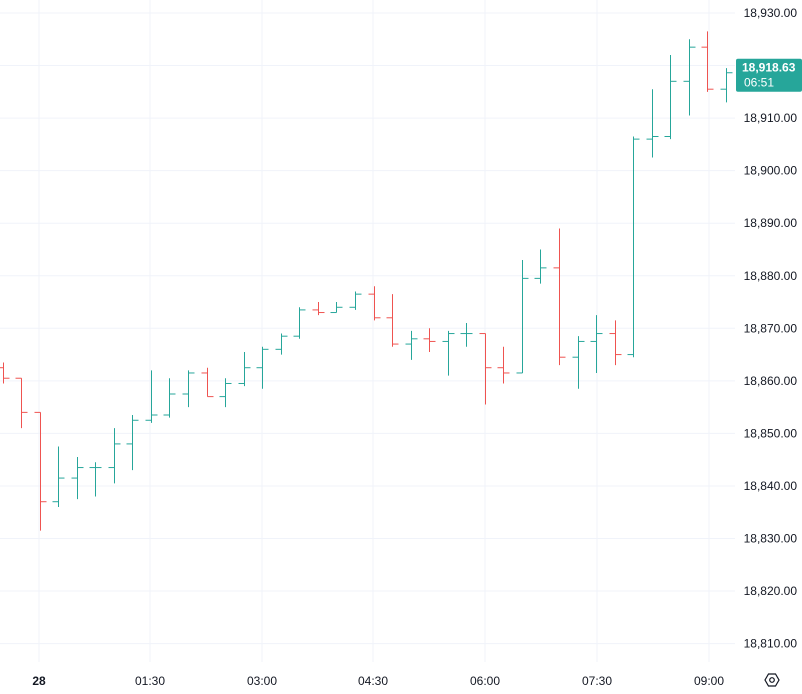 Image resolution: width=802 pixels, height=694 pixels. I want to click on x-tick-label: 06:00, so click(485, 681).